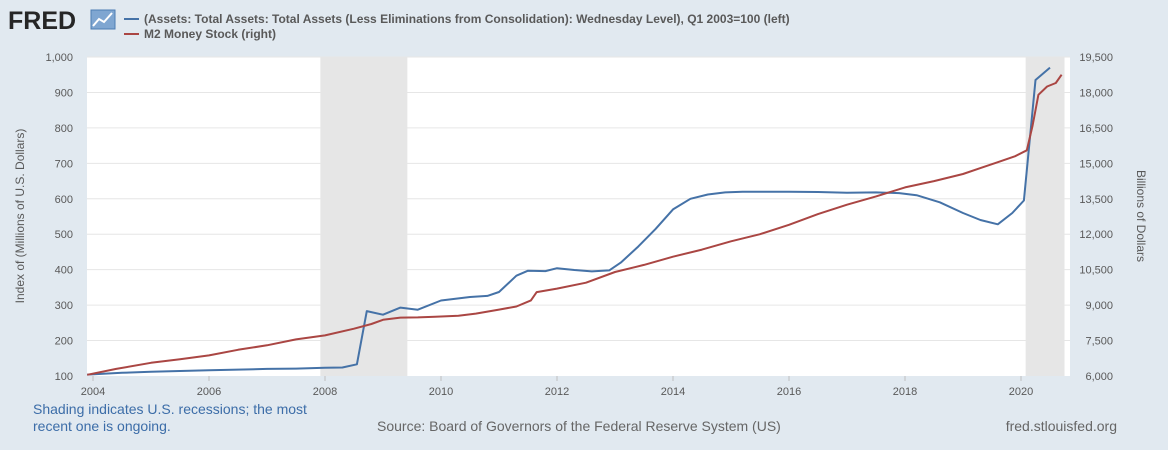  Describe the element at coordinates (209, 392) in the screenshot. I see `x-tick-label: 2006` at that location.